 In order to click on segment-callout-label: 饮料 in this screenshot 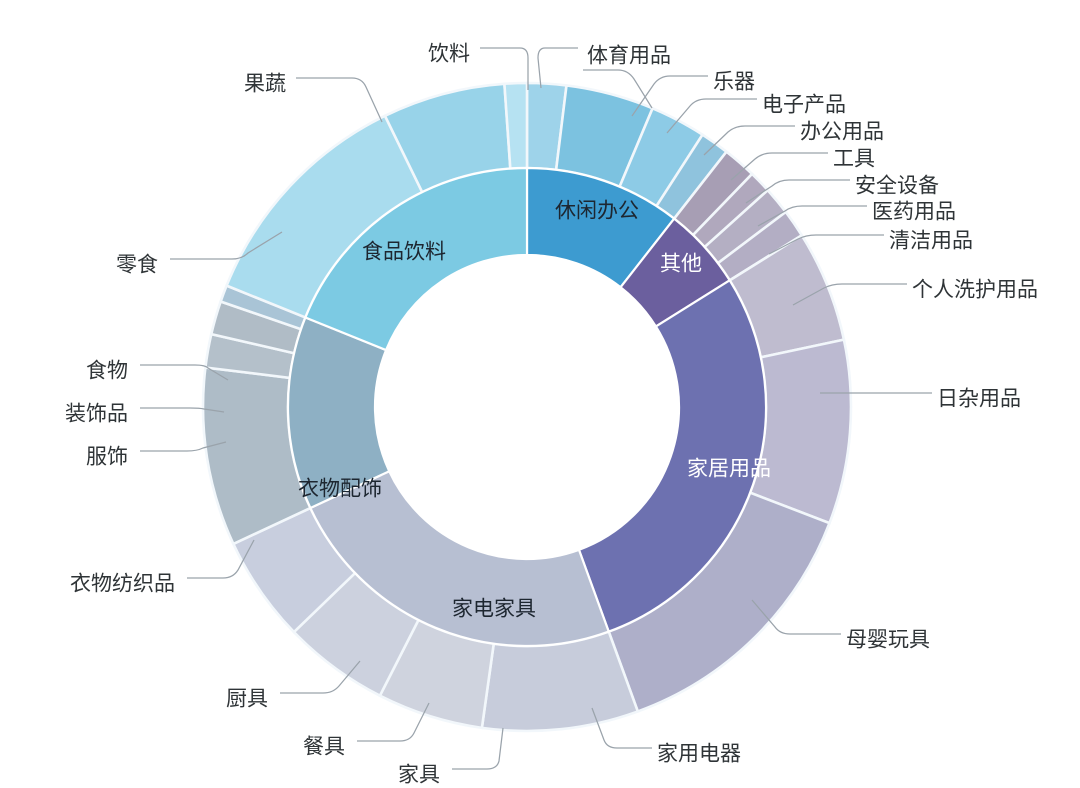, I will do `click(449, 54)`.